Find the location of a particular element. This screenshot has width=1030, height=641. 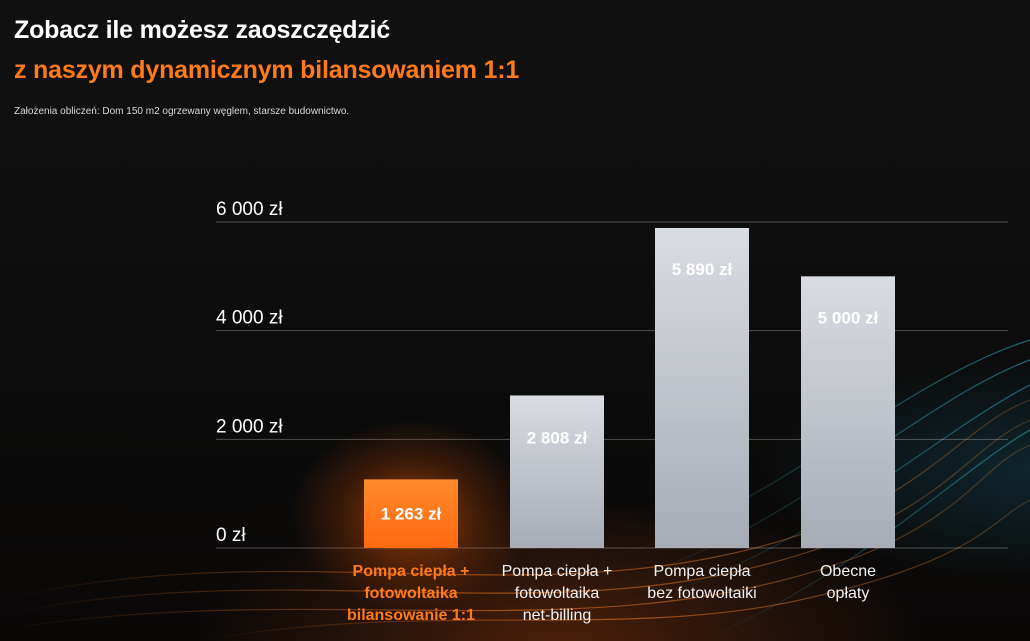

x-category-label: Obecne is located at coordinates (848, 571).